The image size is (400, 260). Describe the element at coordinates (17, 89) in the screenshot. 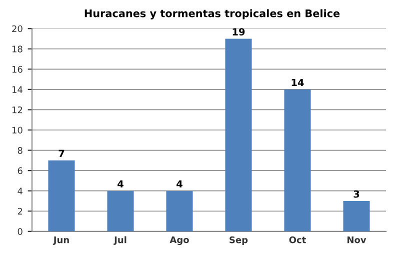

I see `y-tick-label: 14` at that location.